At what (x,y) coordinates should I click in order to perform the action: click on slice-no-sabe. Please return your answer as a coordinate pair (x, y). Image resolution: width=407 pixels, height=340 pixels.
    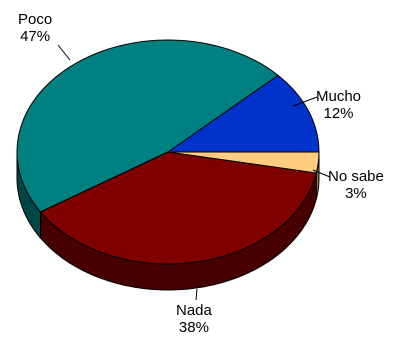
    Looking at the image, I should click on (243, 162).